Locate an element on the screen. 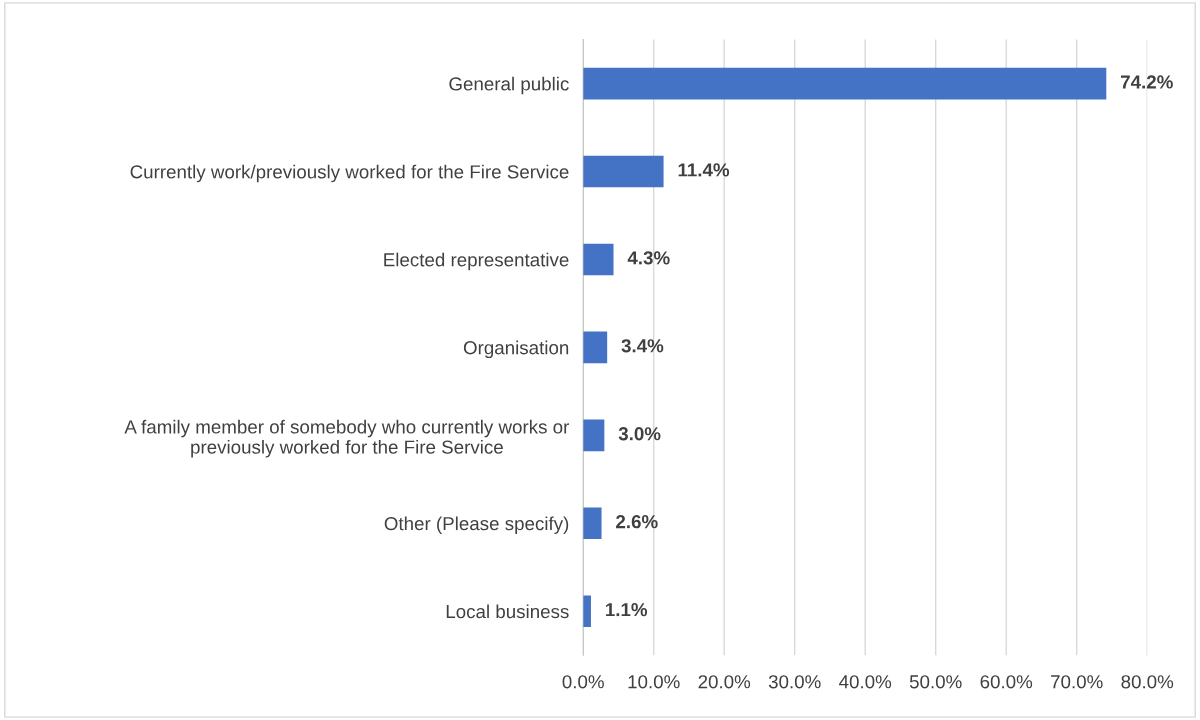 Image resolution: width=1200 pixels, height=720 pixels. x-tick-label: 0.0% is located at coordinates (583, 682).